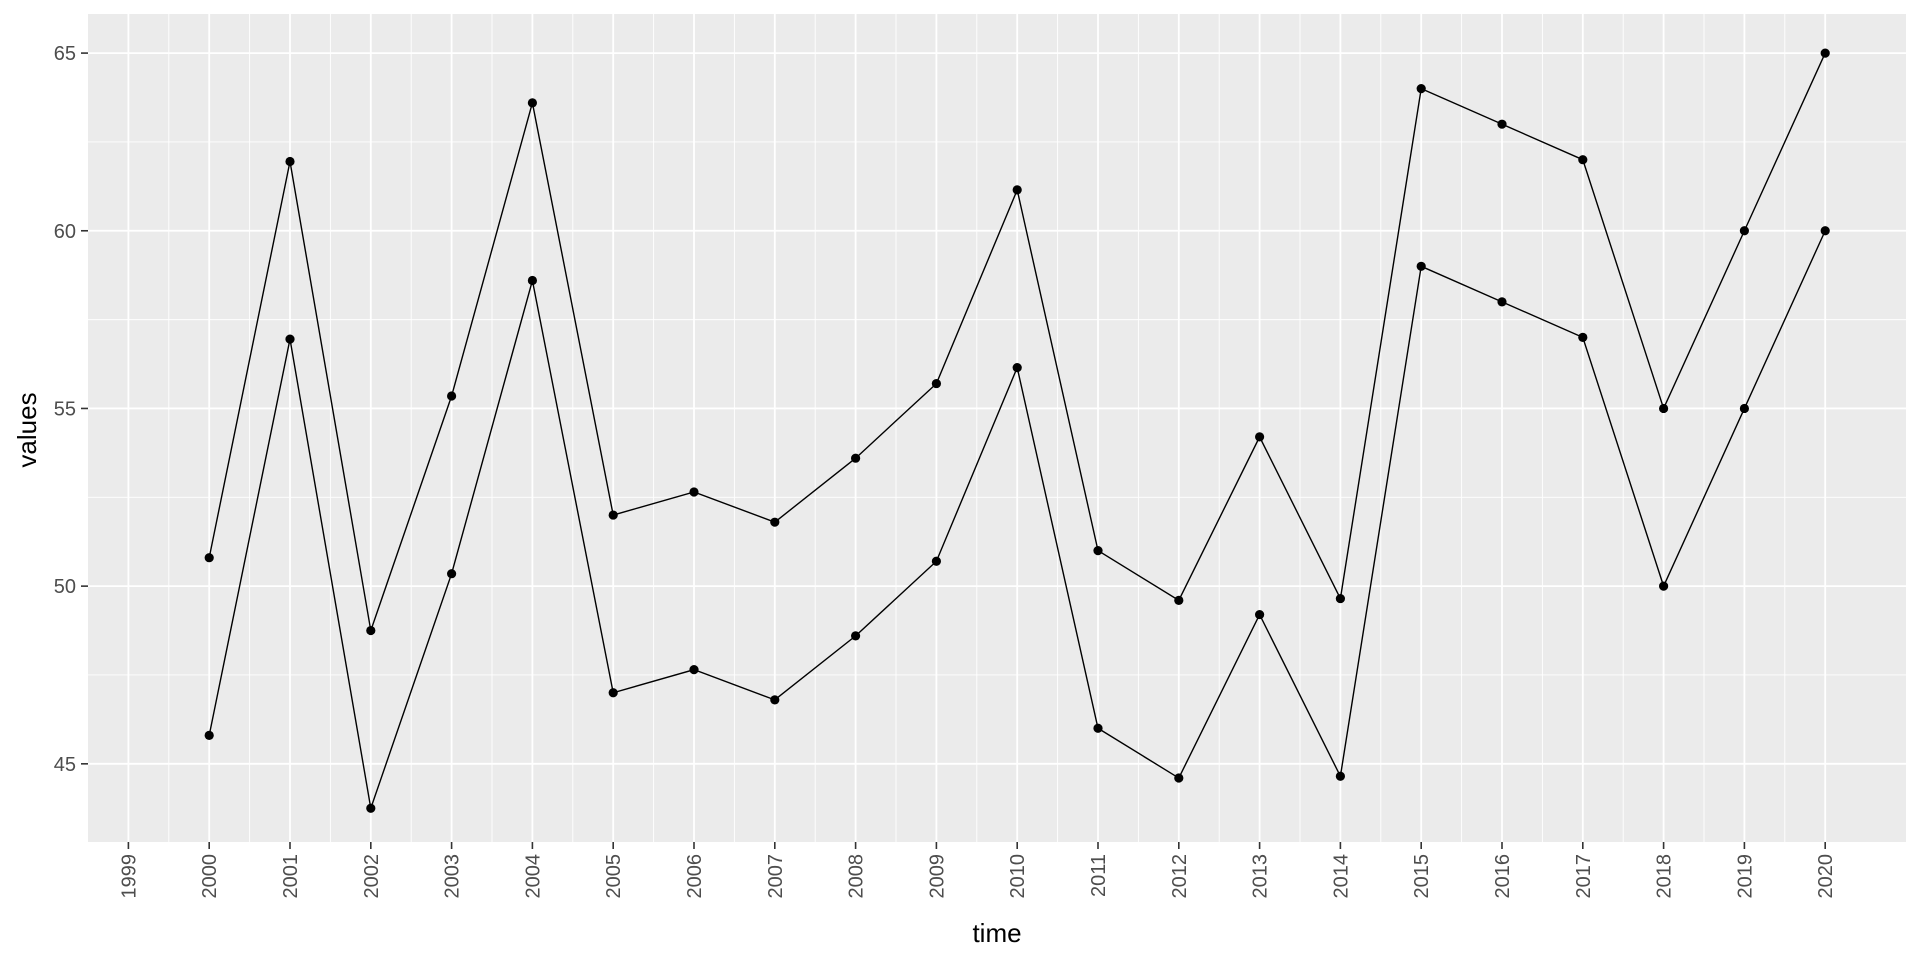 The width and height of the screenshot is (1920, 960). What do you see at coordinates (1261, 876) in the screenshot?
I see `x-tick-label: 2013` at bounding box center [1261, 876].